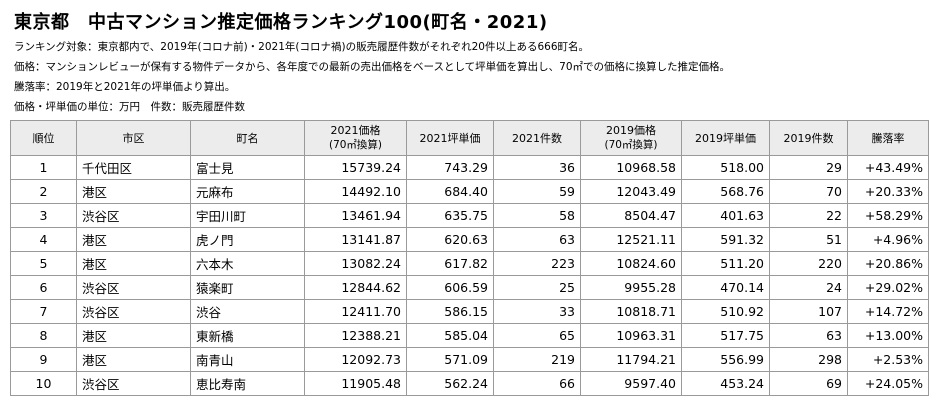  Describe the element at coordinates (631, 167) in the screenshot. I see `price-2019-cell: 10968.58` at that location.